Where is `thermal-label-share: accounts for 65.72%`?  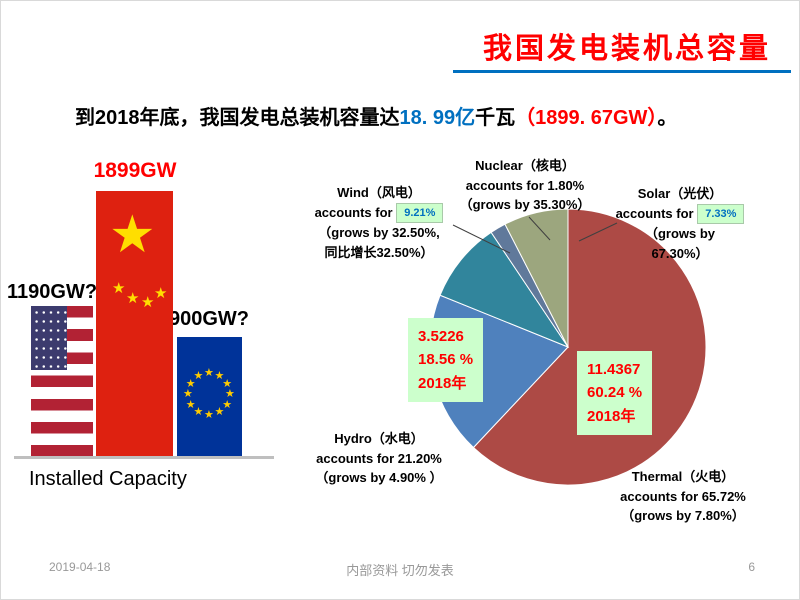 thermal-label-share: accounts for 65.72% is located at coordinates (683, 496).